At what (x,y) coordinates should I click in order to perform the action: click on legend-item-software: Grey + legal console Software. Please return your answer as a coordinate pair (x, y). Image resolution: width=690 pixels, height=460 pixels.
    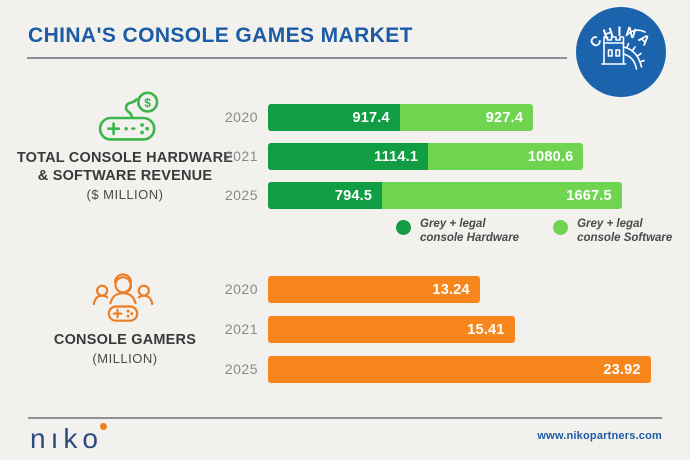
    Looking at the image, I should click on (612, 231).